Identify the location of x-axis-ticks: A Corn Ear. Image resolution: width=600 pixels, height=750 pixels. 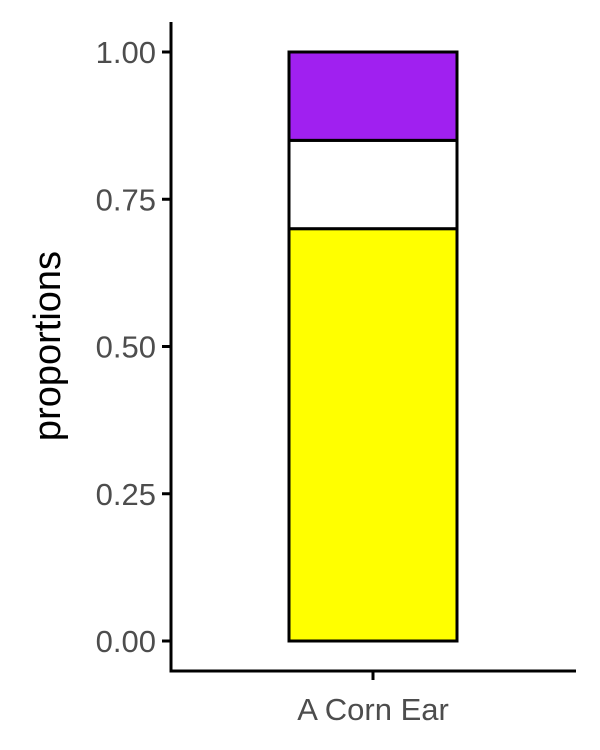
(373, 699).